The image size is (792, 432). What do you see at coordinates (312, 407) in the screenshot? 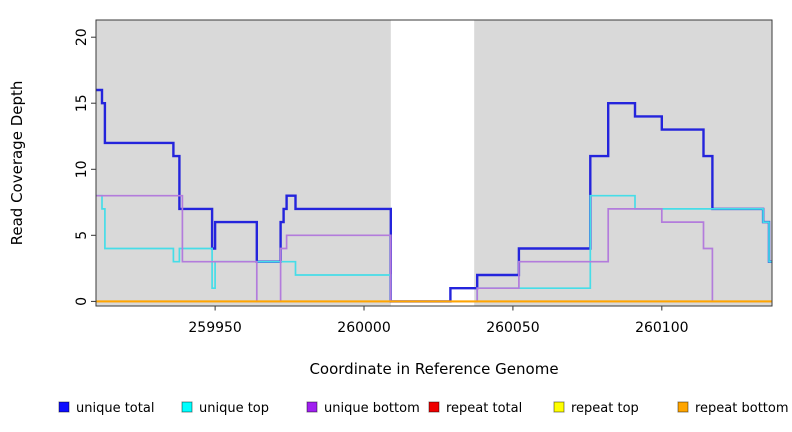
I see `legend-swatch-unique-bottom` at bounding box center [312, 407].